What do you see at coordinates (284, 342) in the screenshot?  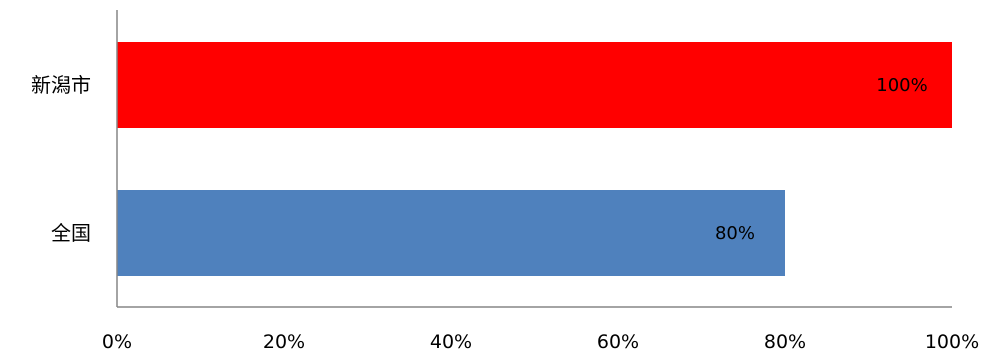 I see `x-tick-label-1: 20%` at bounding box center [284, 342].